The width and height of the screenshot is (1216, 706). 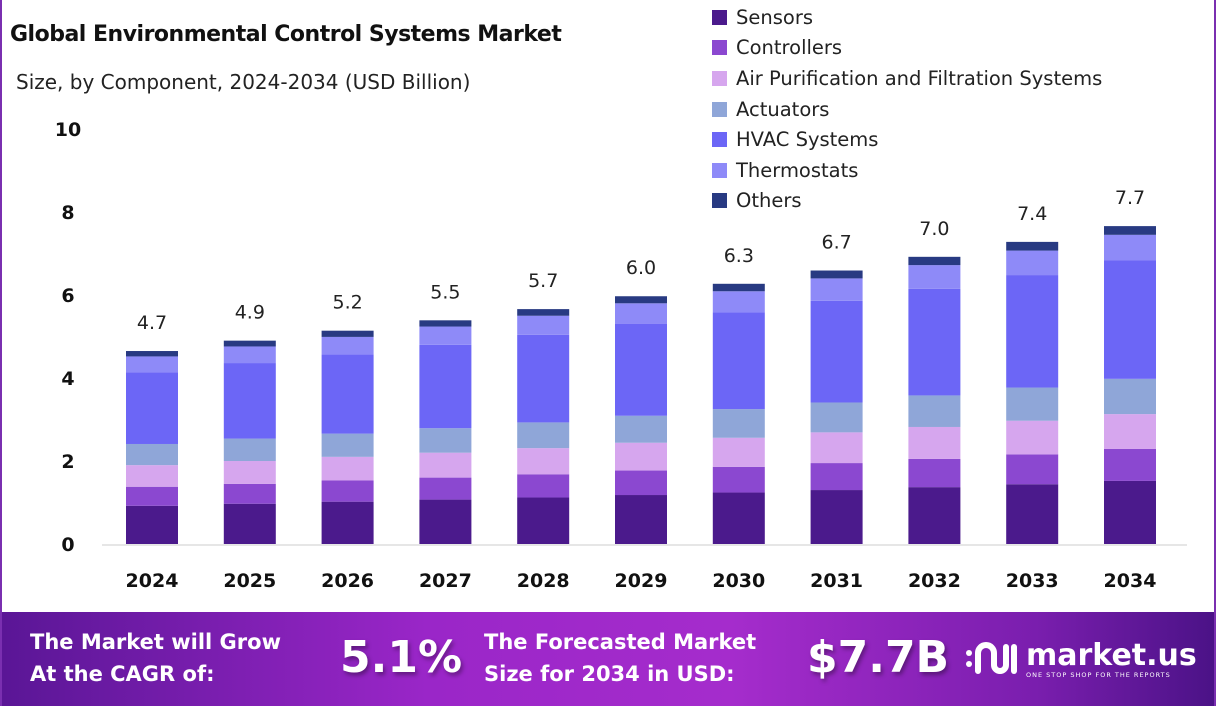 What do you see at coordinates (67, 213) in the screenshot?
I see `y-tick-label: 8` at bounding box center [67, 213].